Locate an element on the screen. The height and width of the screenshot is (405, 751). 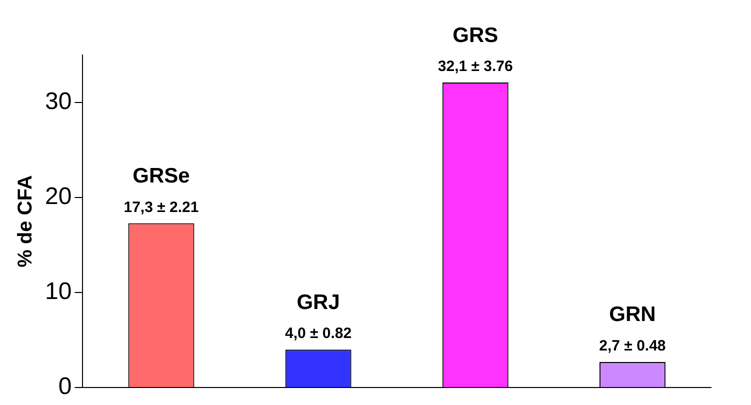
data-label: 32,1 ± 3.76 is located at coordinates (475, 67).